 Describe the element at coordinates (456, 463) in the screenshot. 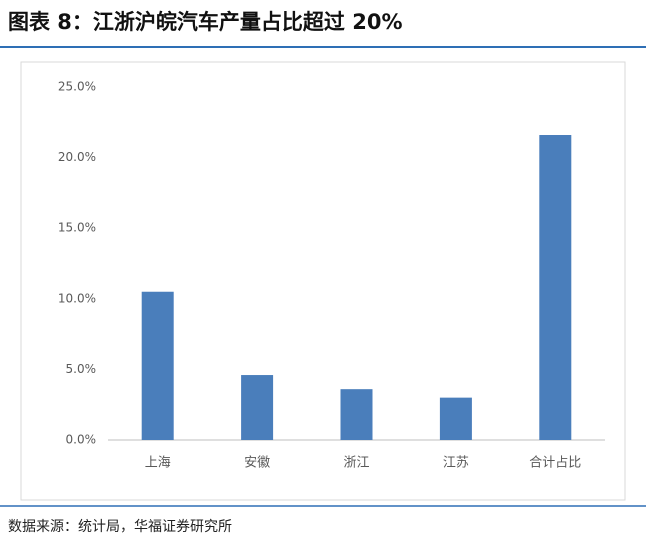

I see `x-tick-label: 江苏` at that location.